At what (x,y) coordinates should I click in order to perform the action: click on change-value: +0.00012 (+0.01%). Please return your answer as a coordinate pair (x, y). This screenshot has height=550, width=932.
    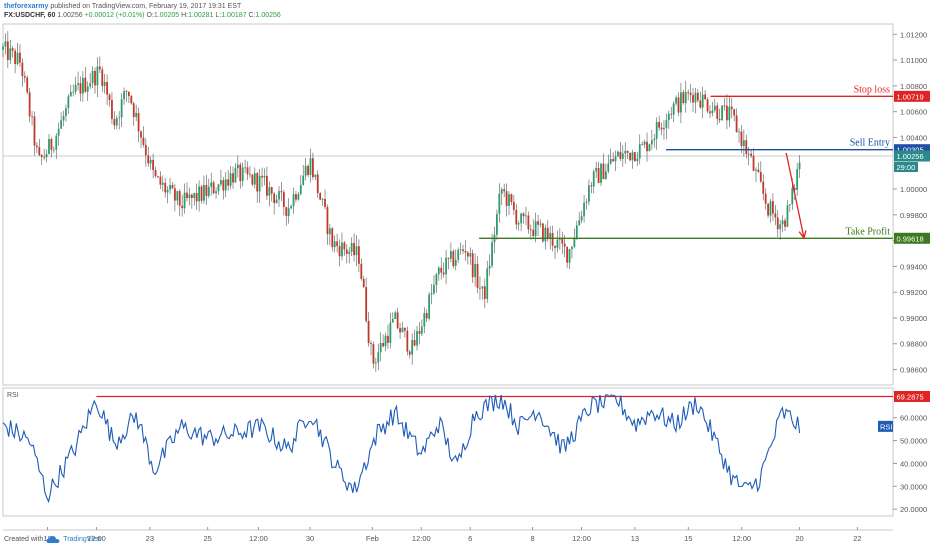
    Looking at the image, I should click on (114, 15).